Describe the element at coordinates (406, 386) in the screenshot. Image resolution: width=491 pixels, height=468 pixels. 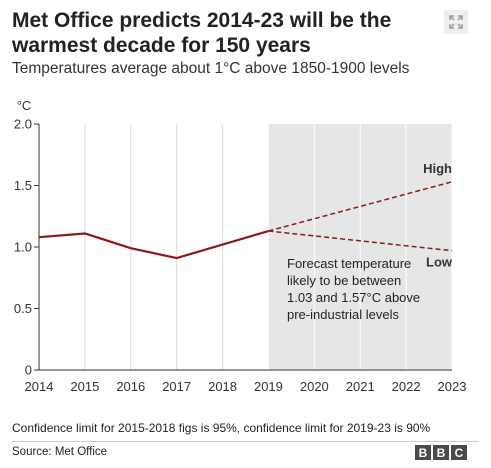
I see `x-tick-label: 2022` at that location.